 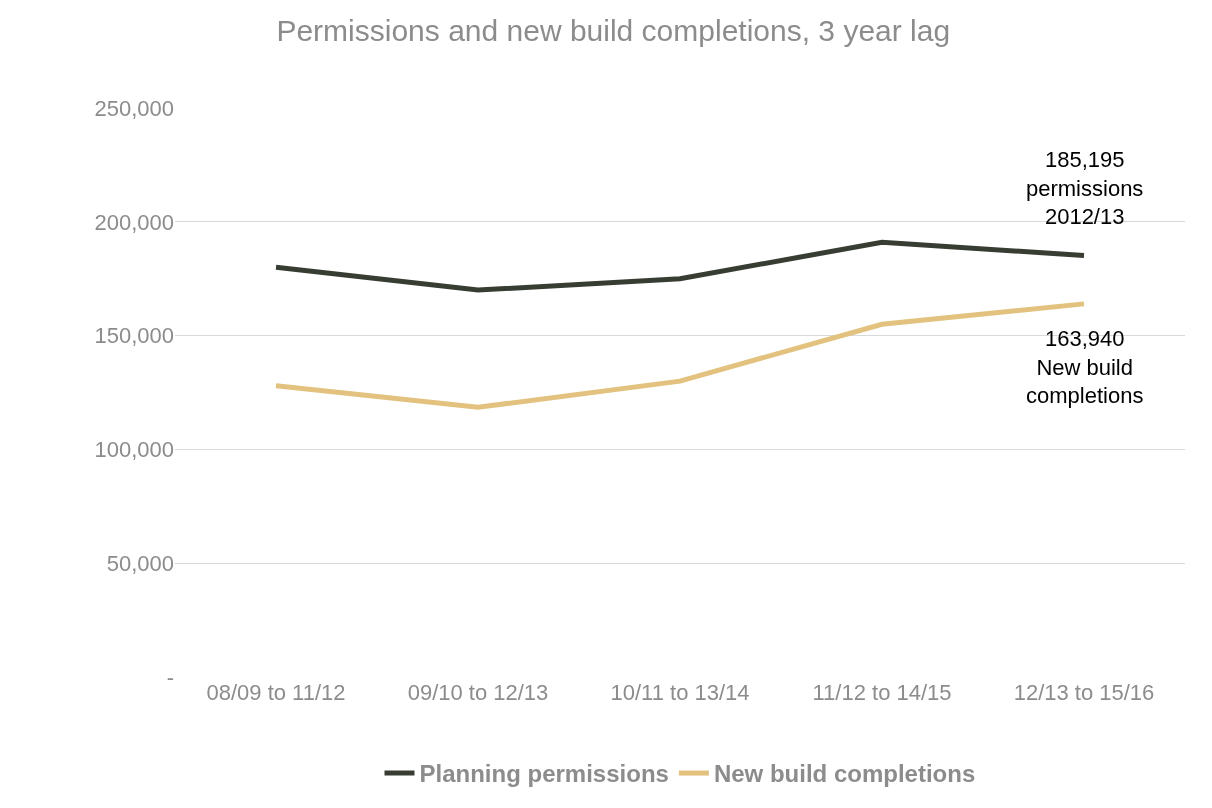 What do you see at coordinates (882, 692) in the screenshot?
I see `x-tick-label: 11/12 to 14/15` at bounding box center [882, 692].